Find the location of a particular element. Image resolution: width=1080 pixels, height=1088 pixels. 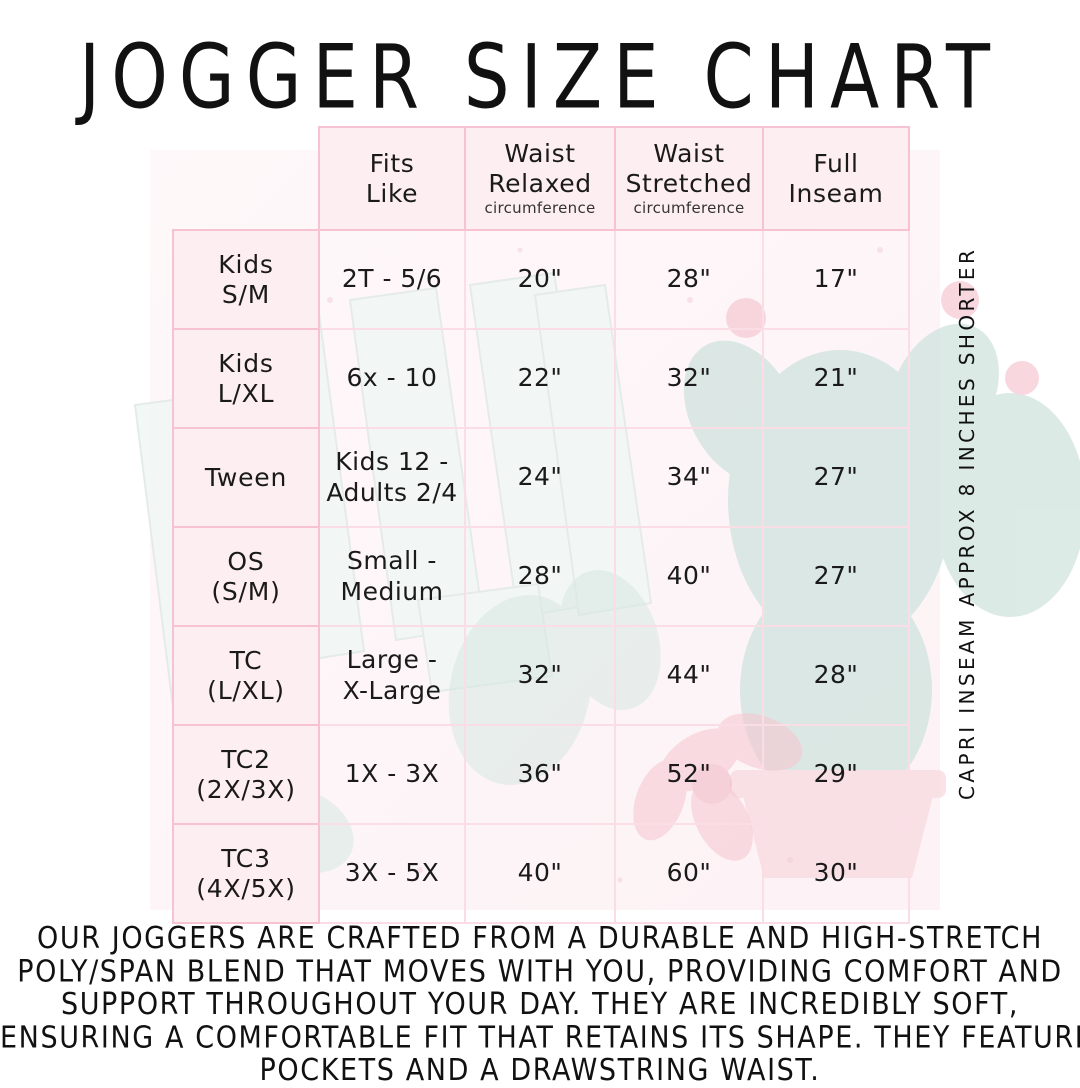

header-line-2: Stretched is located at coordinates (689, 183).